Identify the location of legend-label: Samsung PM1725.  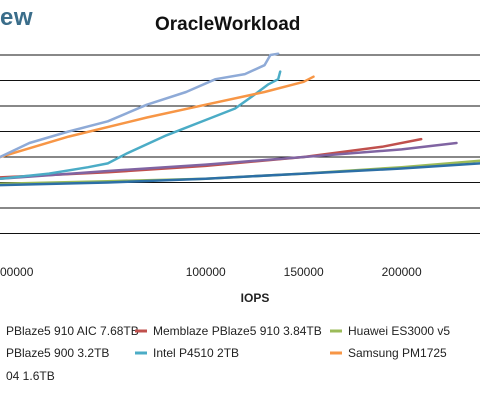
(397, 353).